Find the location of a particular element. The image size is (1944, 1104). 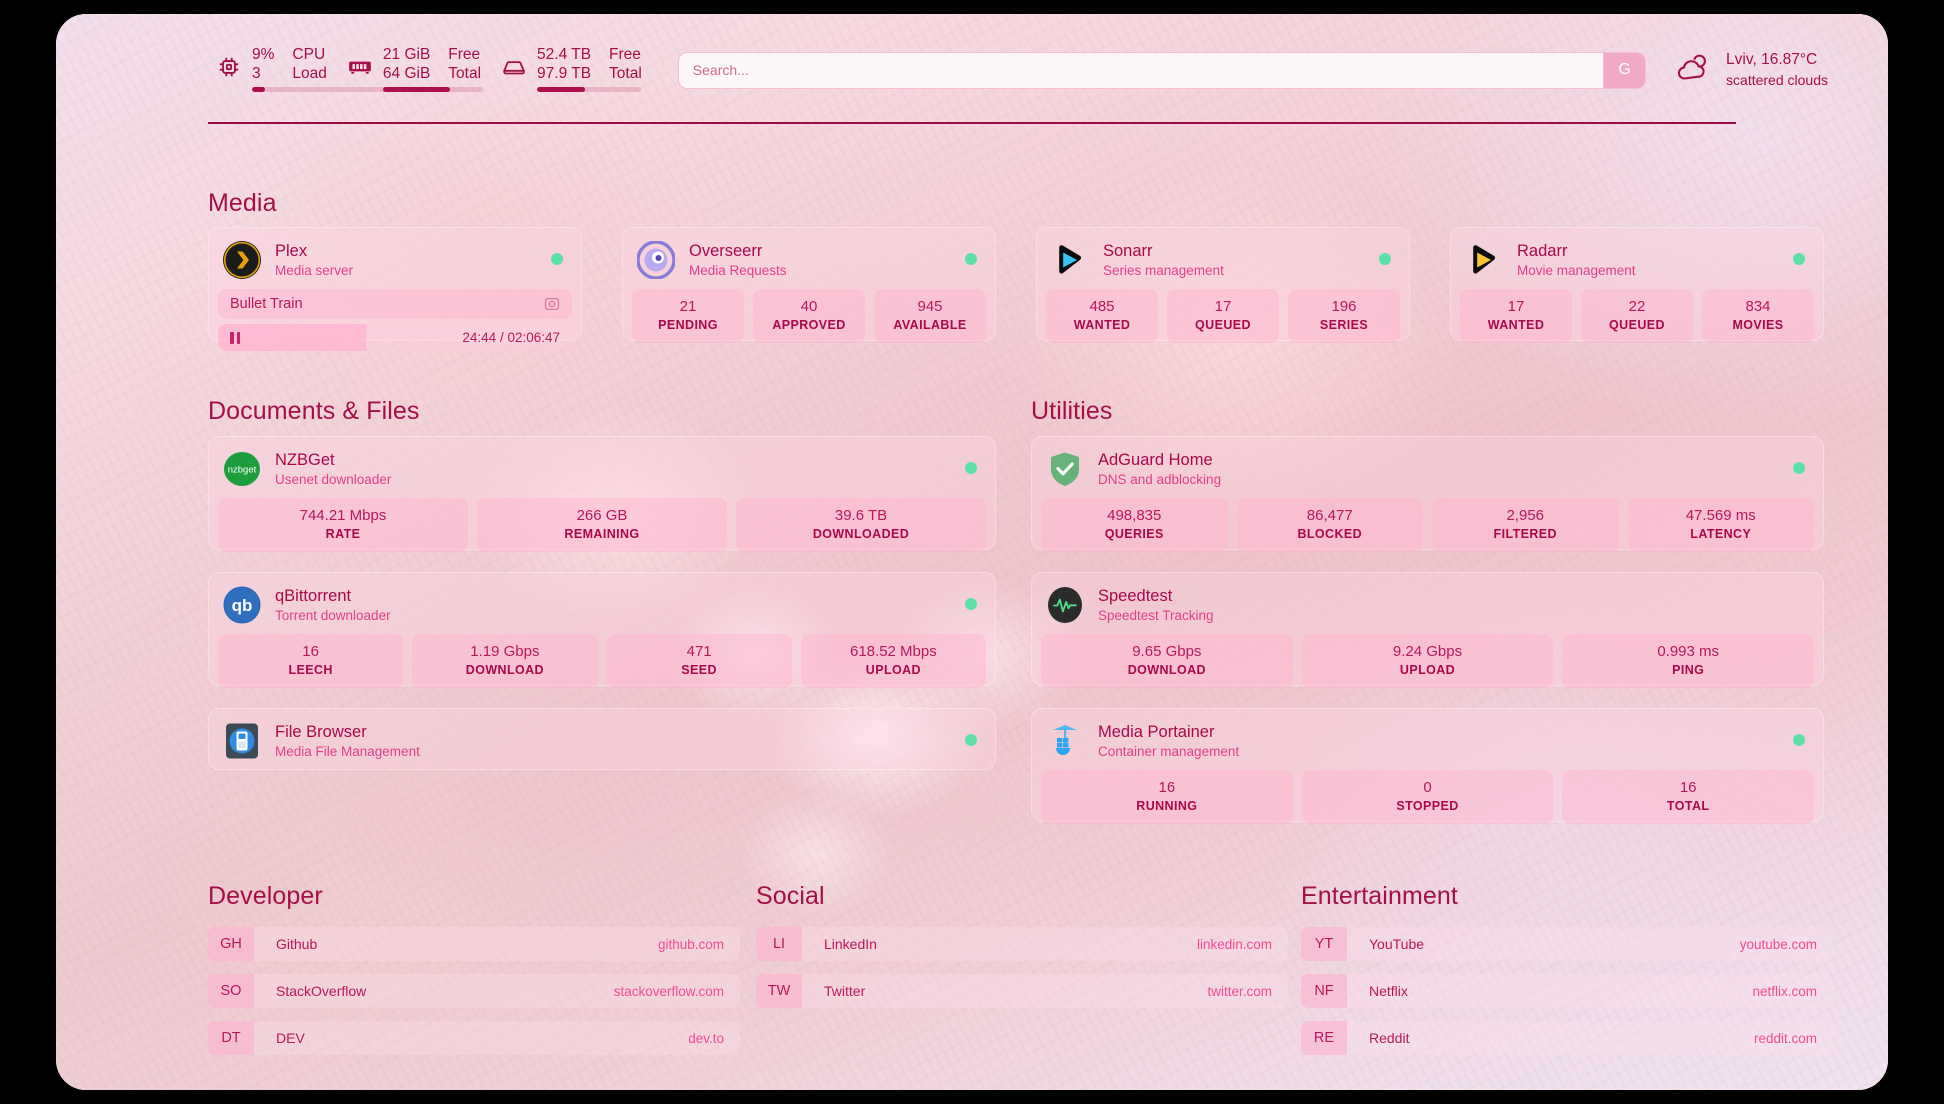

pause-icon is located at coordinates (235, 337).